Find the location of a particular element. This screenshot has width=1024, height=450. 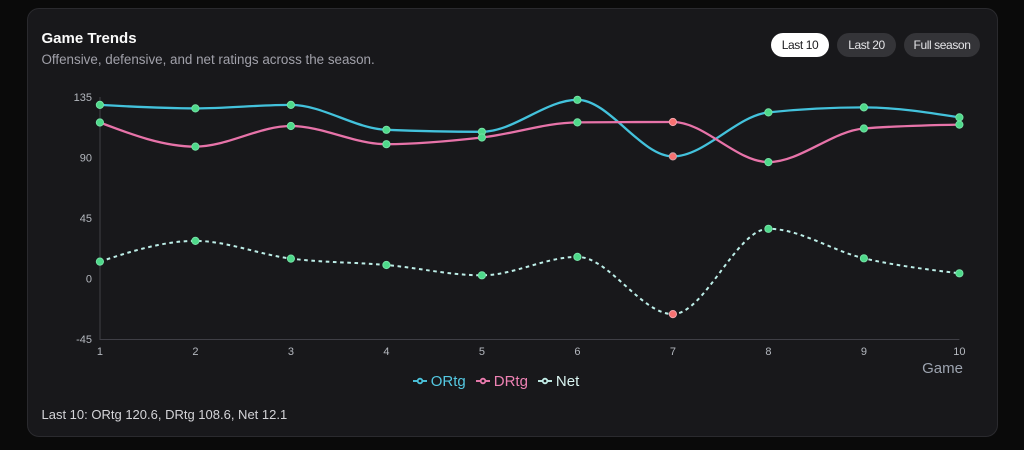

svg-text: 10 is located at coordinates (959, 352).